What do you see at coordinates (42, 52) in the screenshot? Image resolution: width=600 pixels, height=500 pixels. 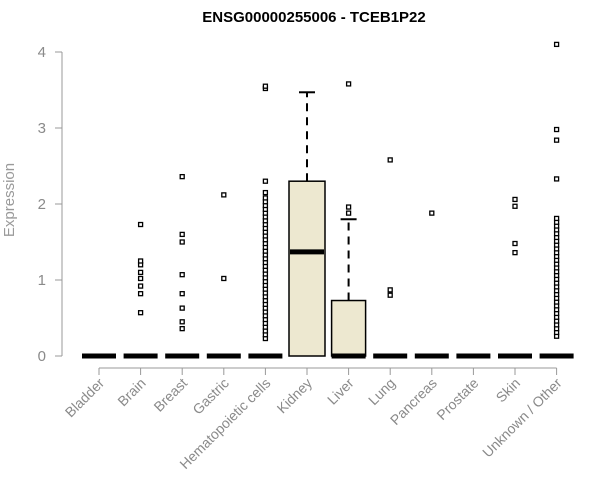 I see `y-tick-label: 4` at bounding box center [42, 52].